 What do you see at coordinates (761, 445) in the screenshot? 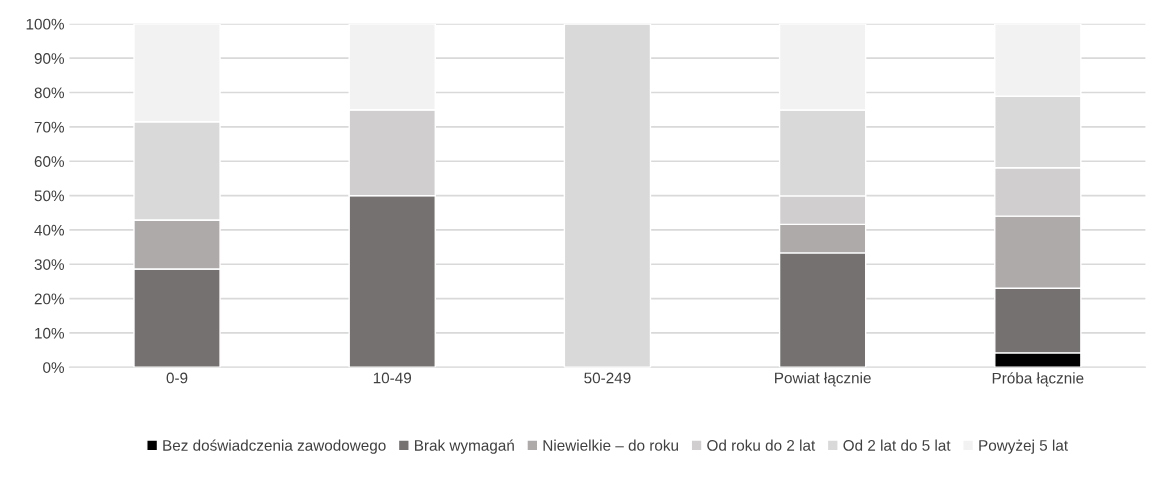
I see `legend-label: Od roku do 2 lat` at bounding box center [761, 445].